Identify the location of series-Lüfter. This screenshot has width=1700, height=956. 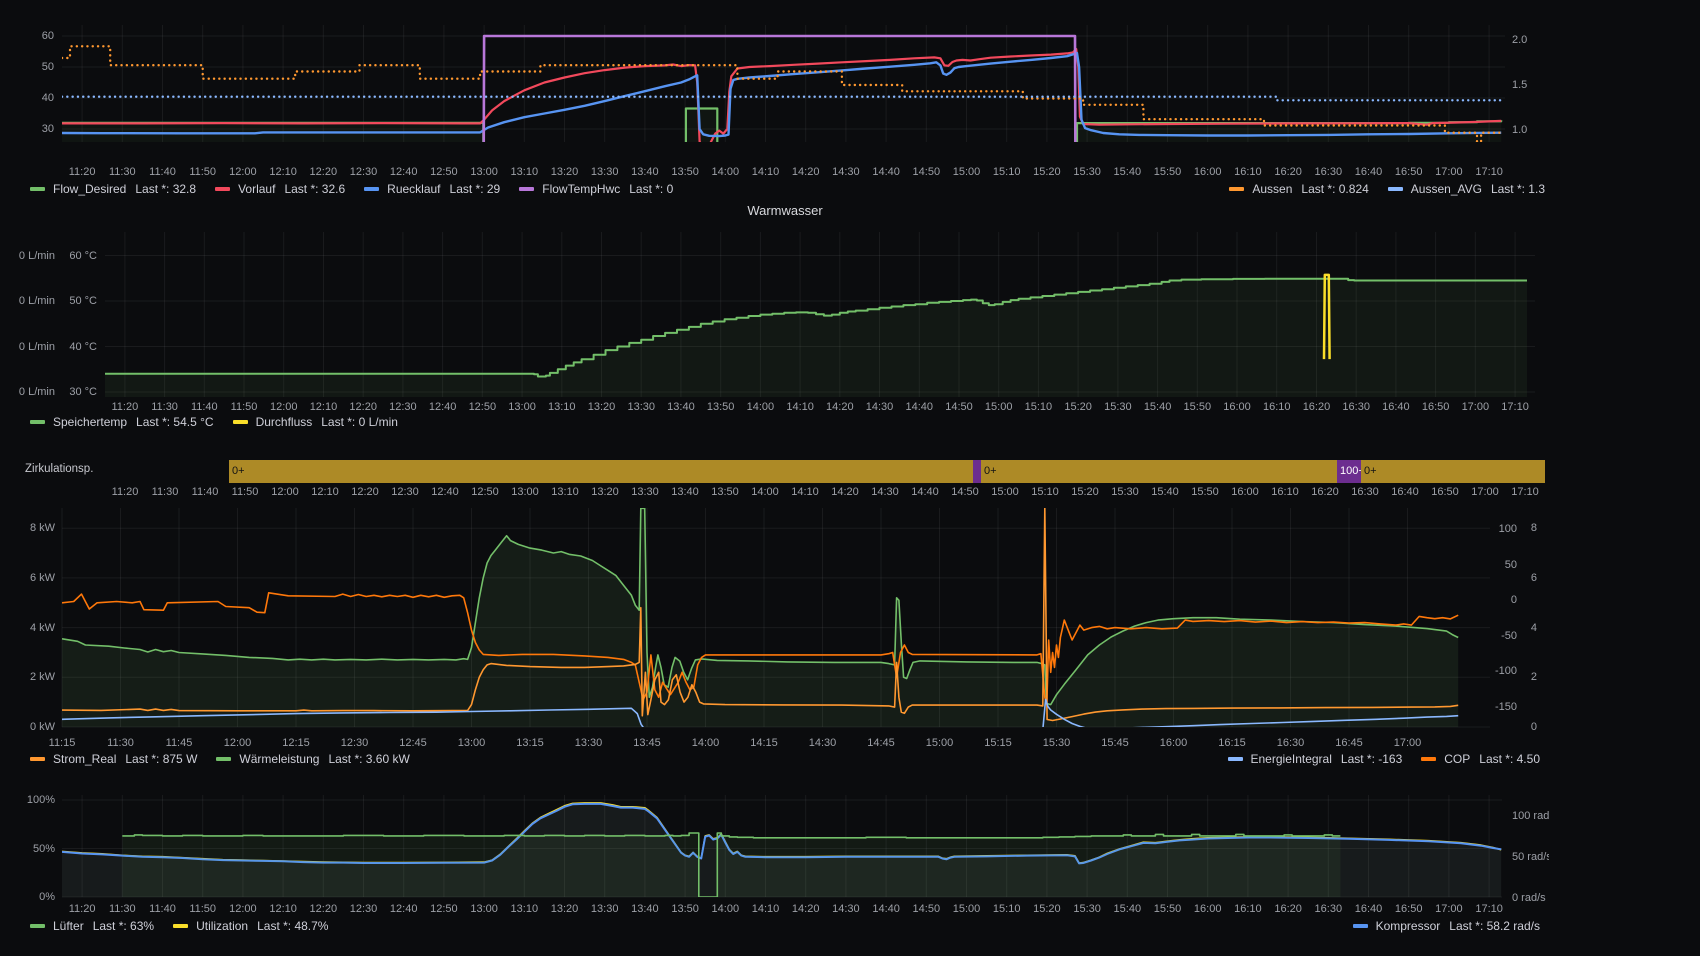
(731, 864).